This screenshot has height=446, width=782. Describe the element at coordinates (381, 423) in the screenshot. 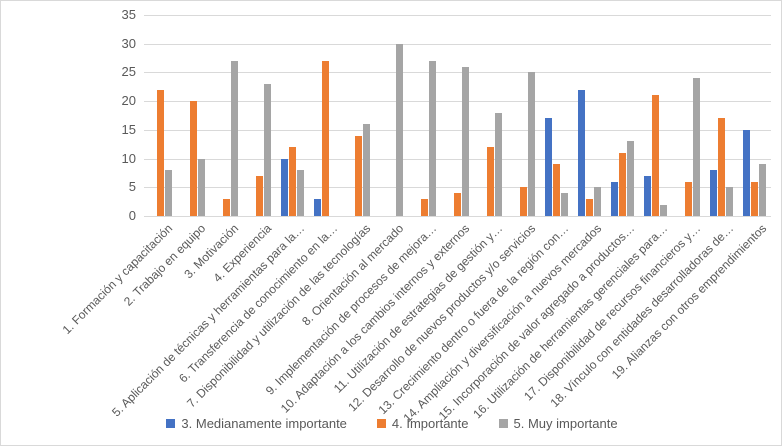

I see `legend-swatch-importante` at that location.